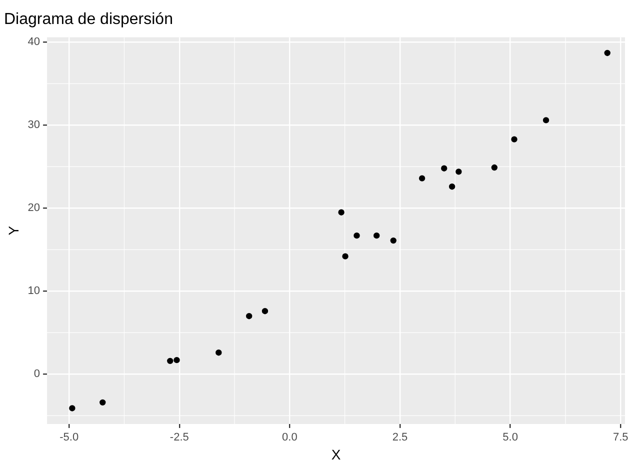 This screenshot has width=633, height=466. I want to click on y-tick-label: 40, so click(34, 42).